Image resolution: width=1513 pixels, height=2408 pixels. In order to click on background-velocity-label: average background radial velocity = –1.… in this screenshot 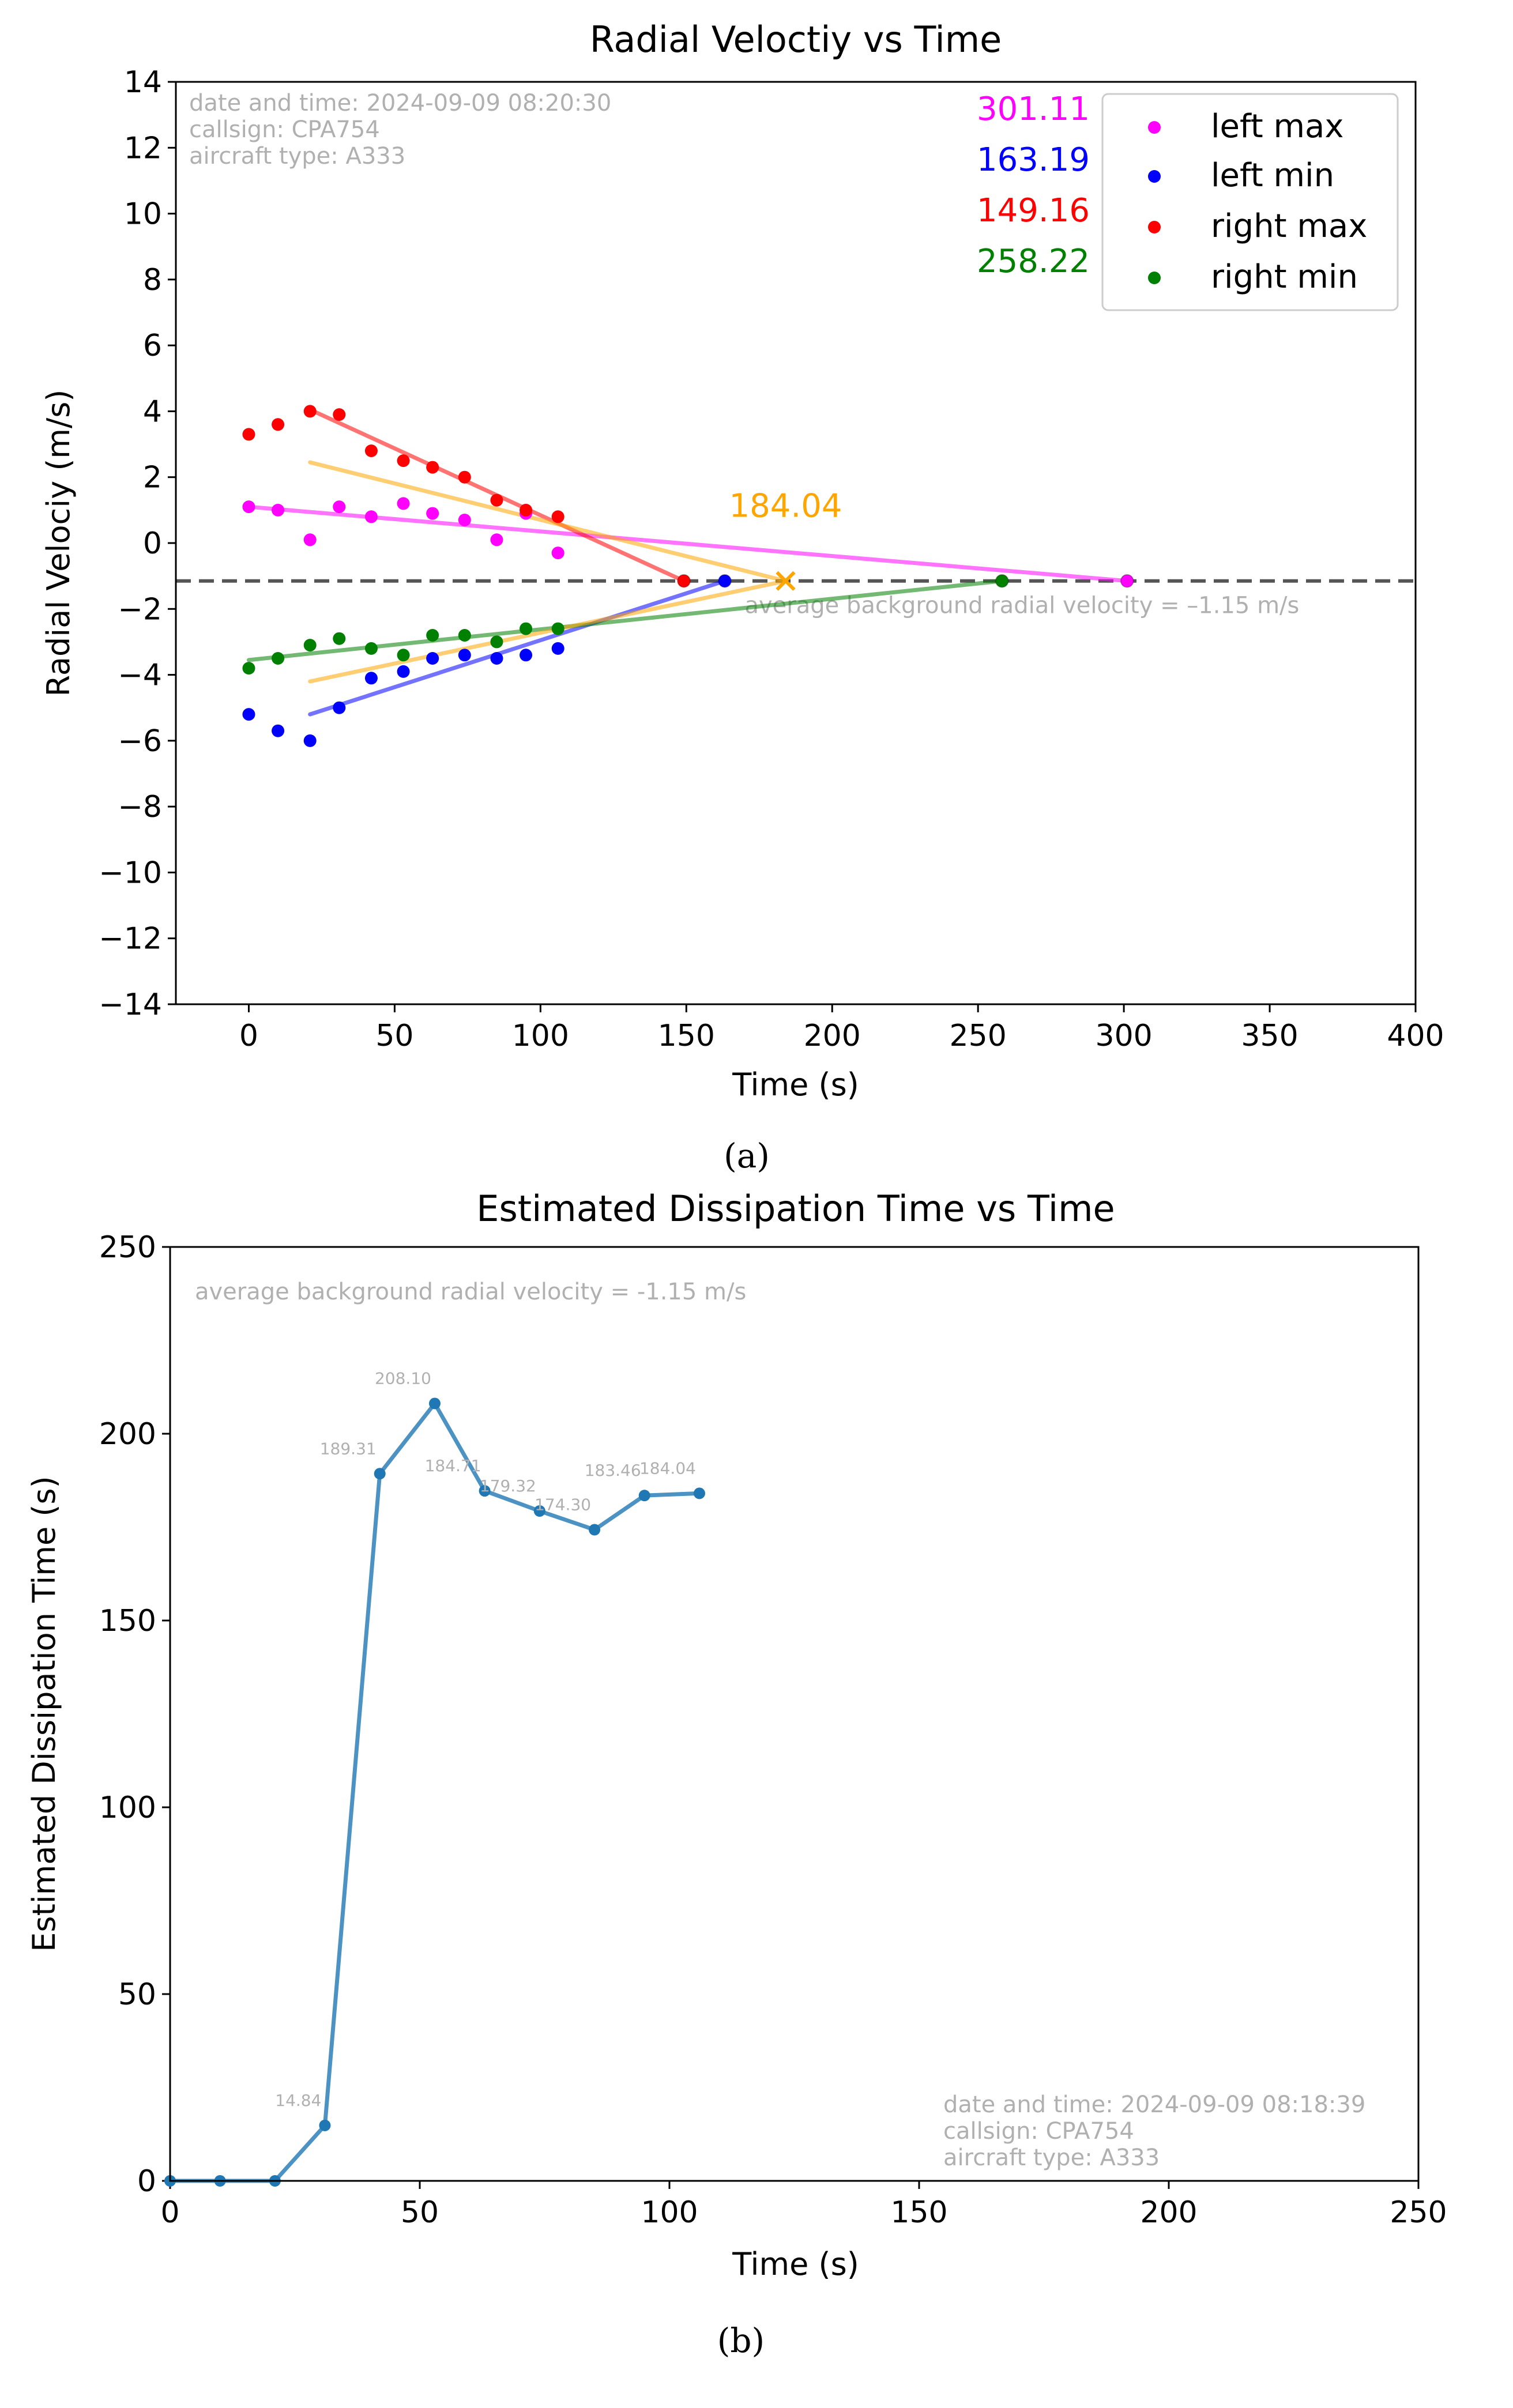, I will do `click(1022, 606)`.